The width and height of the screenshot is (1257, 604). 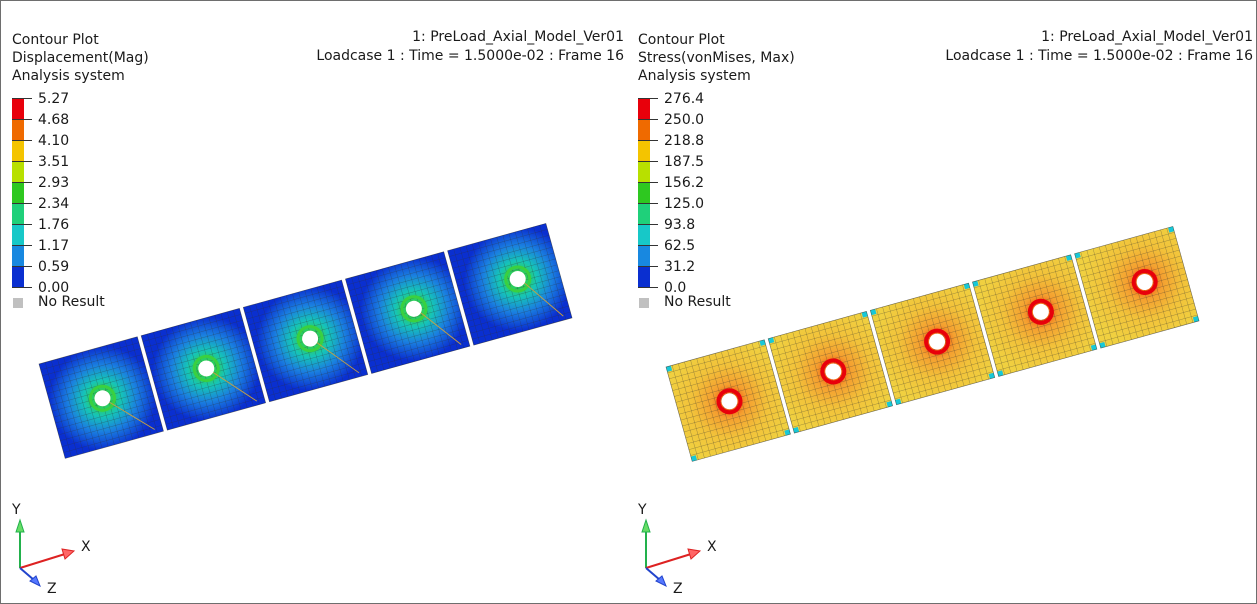 I want to click on legend-label: 156.2, so click(x=684, y=183).